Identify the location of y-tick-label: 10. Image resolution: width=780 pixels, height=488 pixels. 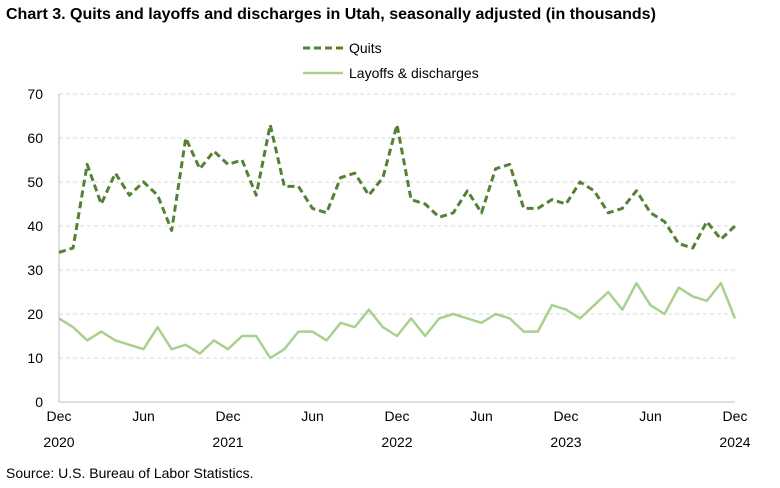
(35, 358).